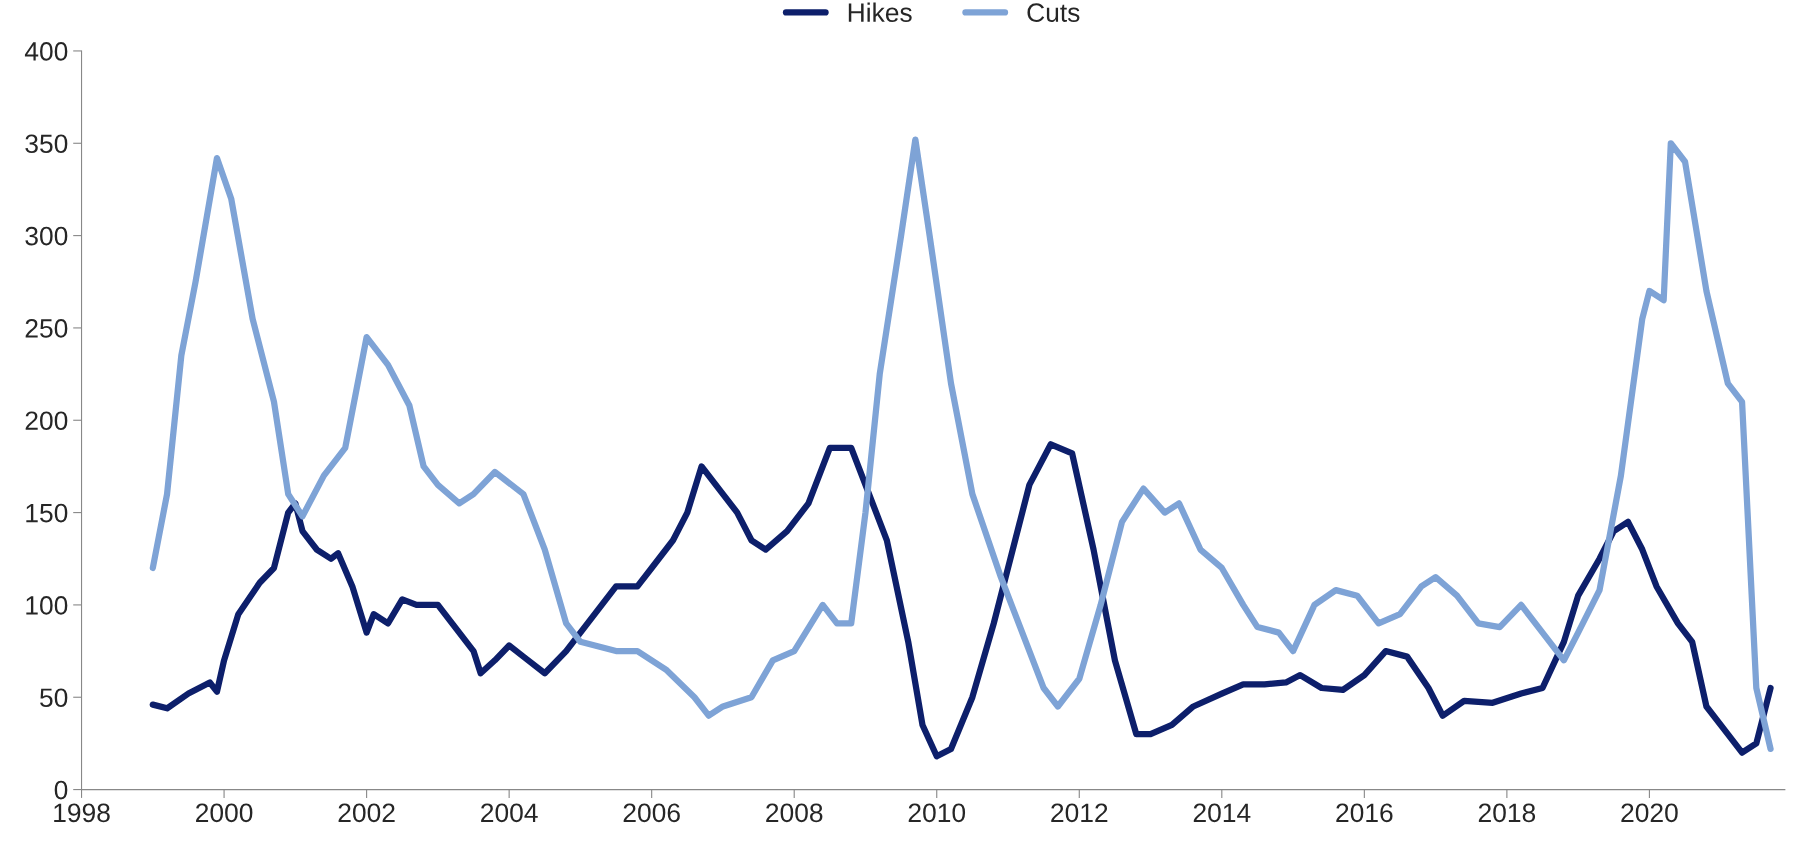 The width and height of the screenshot is (1812, 849). I want to click on x-tick-label: 2016, so click(1364, 813).